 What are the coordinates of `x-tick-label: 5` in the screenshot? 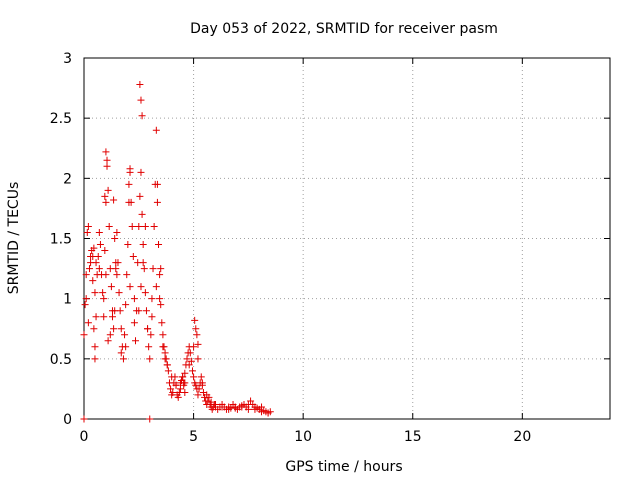 It's located at (193, 437).